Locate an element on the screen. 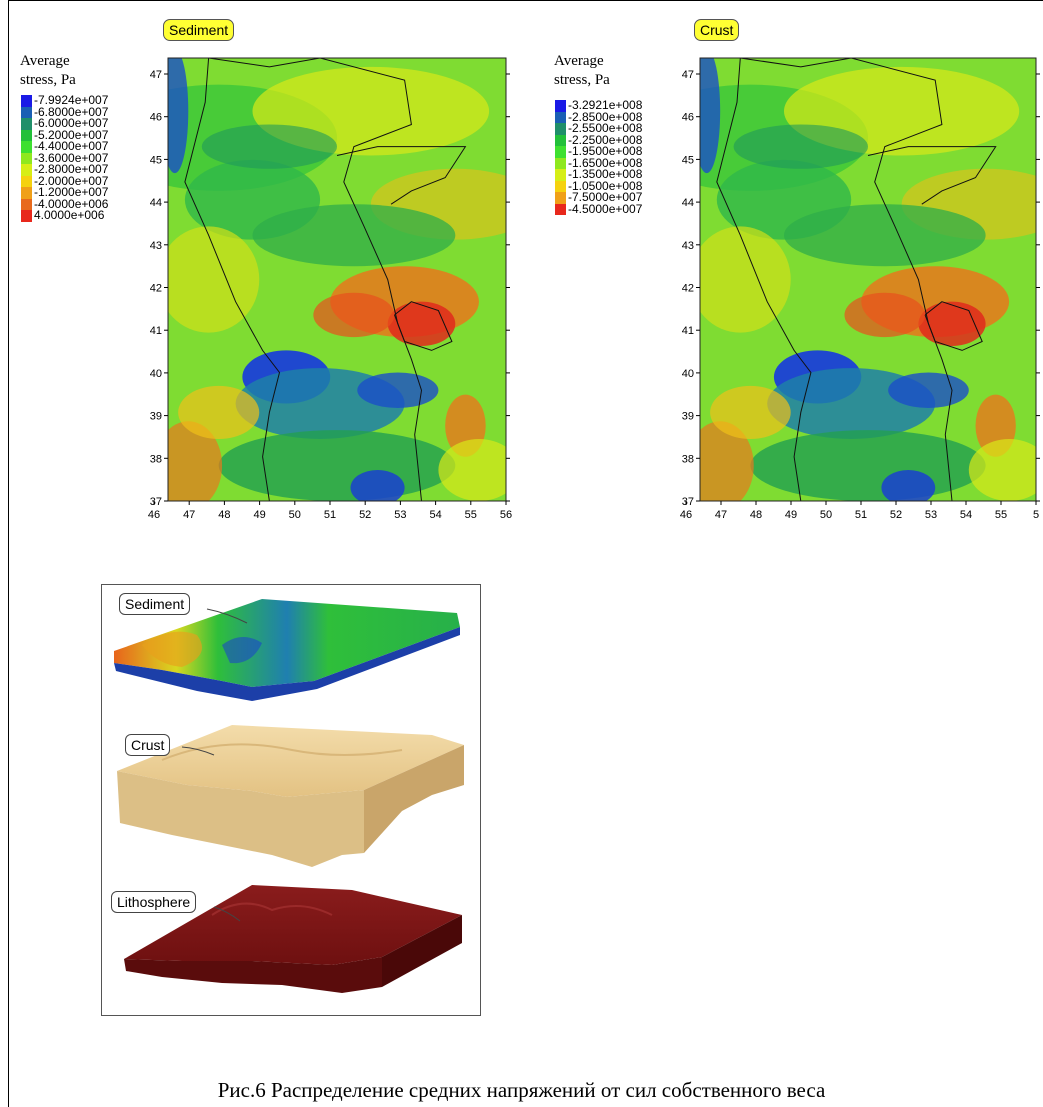 The image size is (1043, 1107). legend-entry: -3.2921e+008 is located at coordinates (599, 105).